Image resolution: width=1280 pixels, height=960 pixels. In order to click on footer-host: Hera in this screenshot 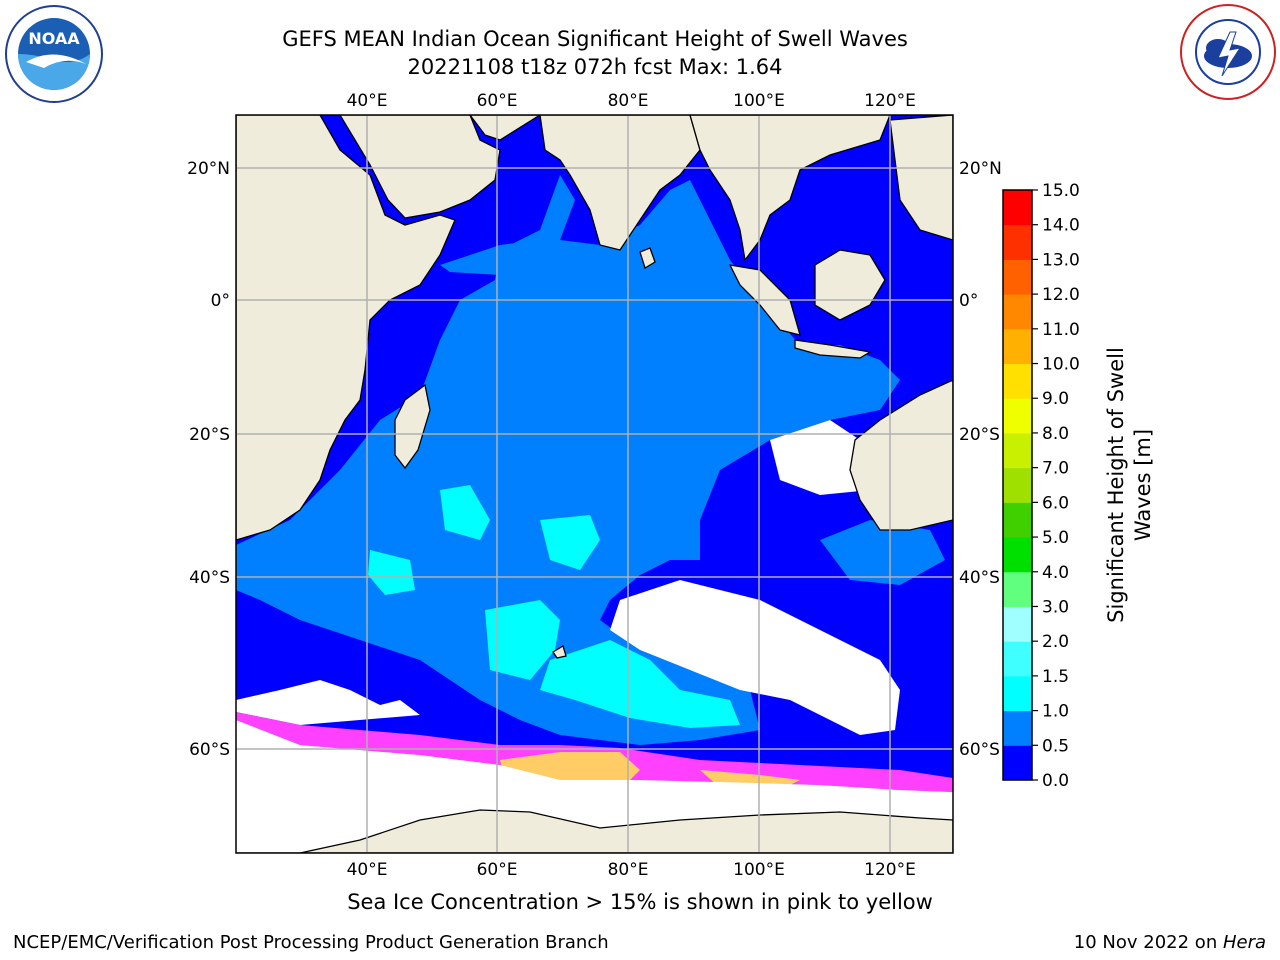, I will do `click(1244, 942)`.